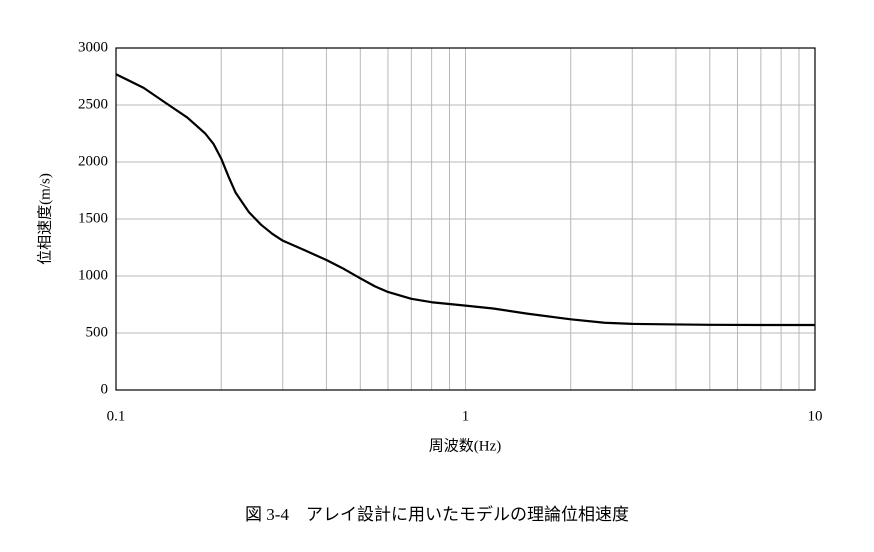  What do you see at coordinates (815, 416) in the screenshot?
I see `x-tick-label: 10` at bounding box center [815, 416].